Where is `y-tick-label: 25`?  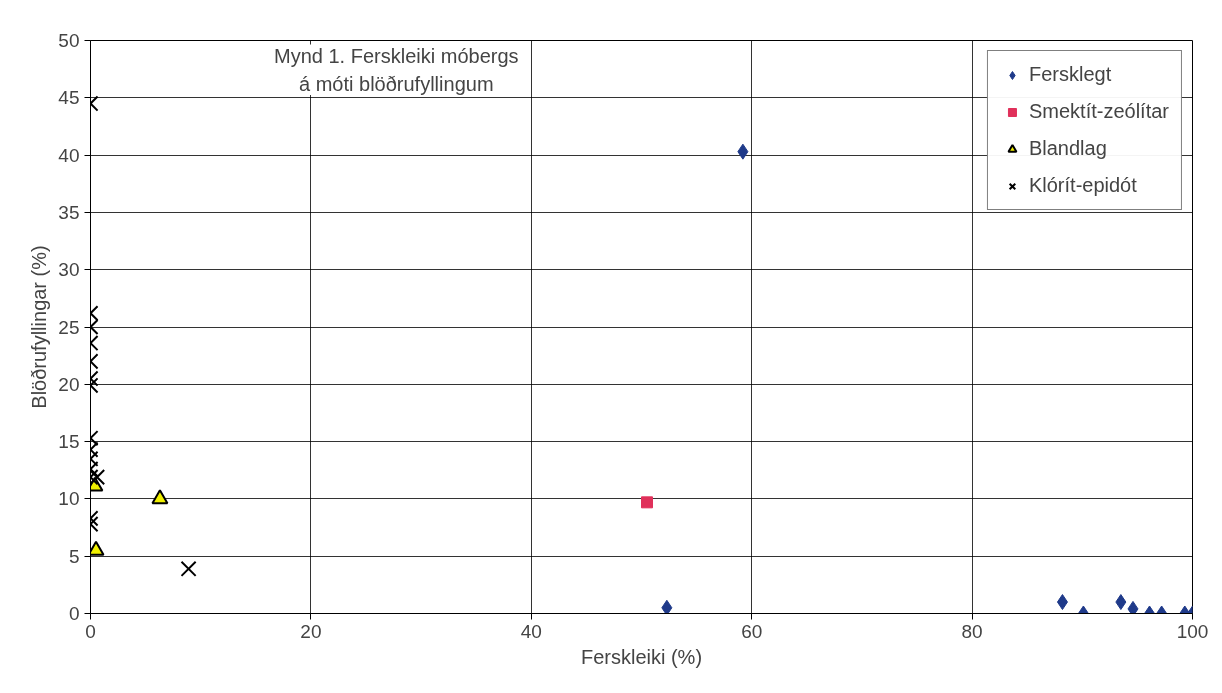
y-tick-label: 25 is located at coordinates (69, 327).